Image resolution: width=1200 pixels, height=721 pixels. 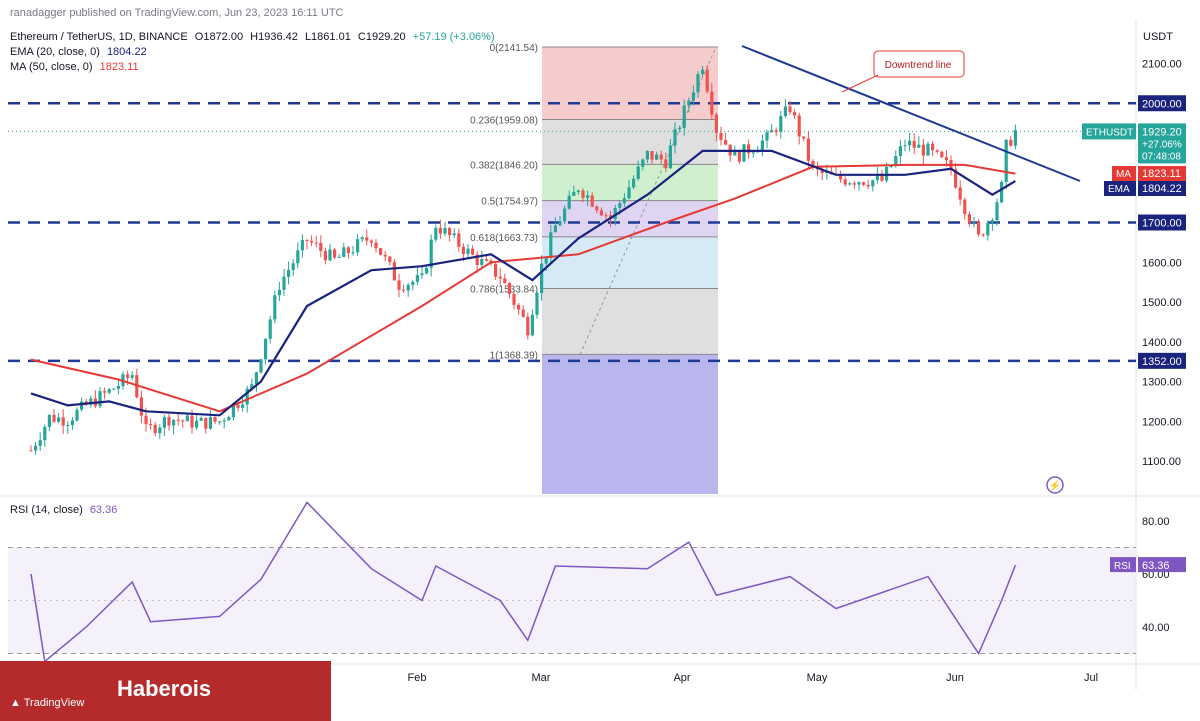 What do you see at coordinates (1109, 131) in the screenshot?
I see `ticker-tag-bg` at bounding box center [1109, 131].